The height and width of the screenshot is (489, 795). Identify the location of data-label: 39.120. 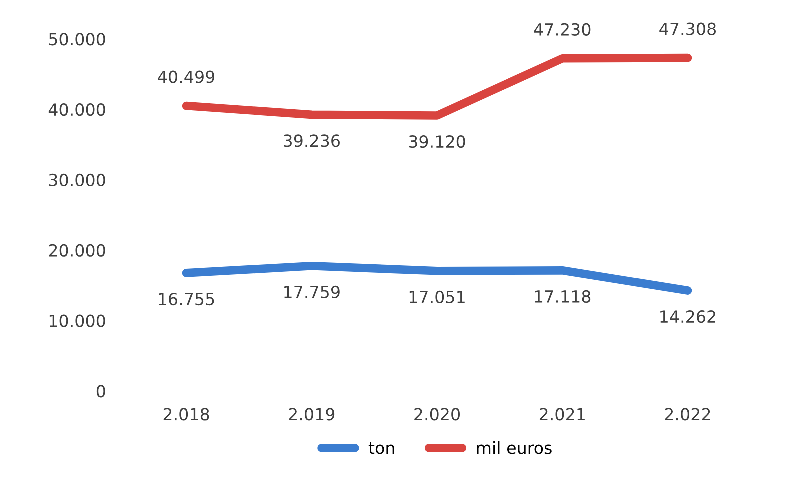
(437, 141).